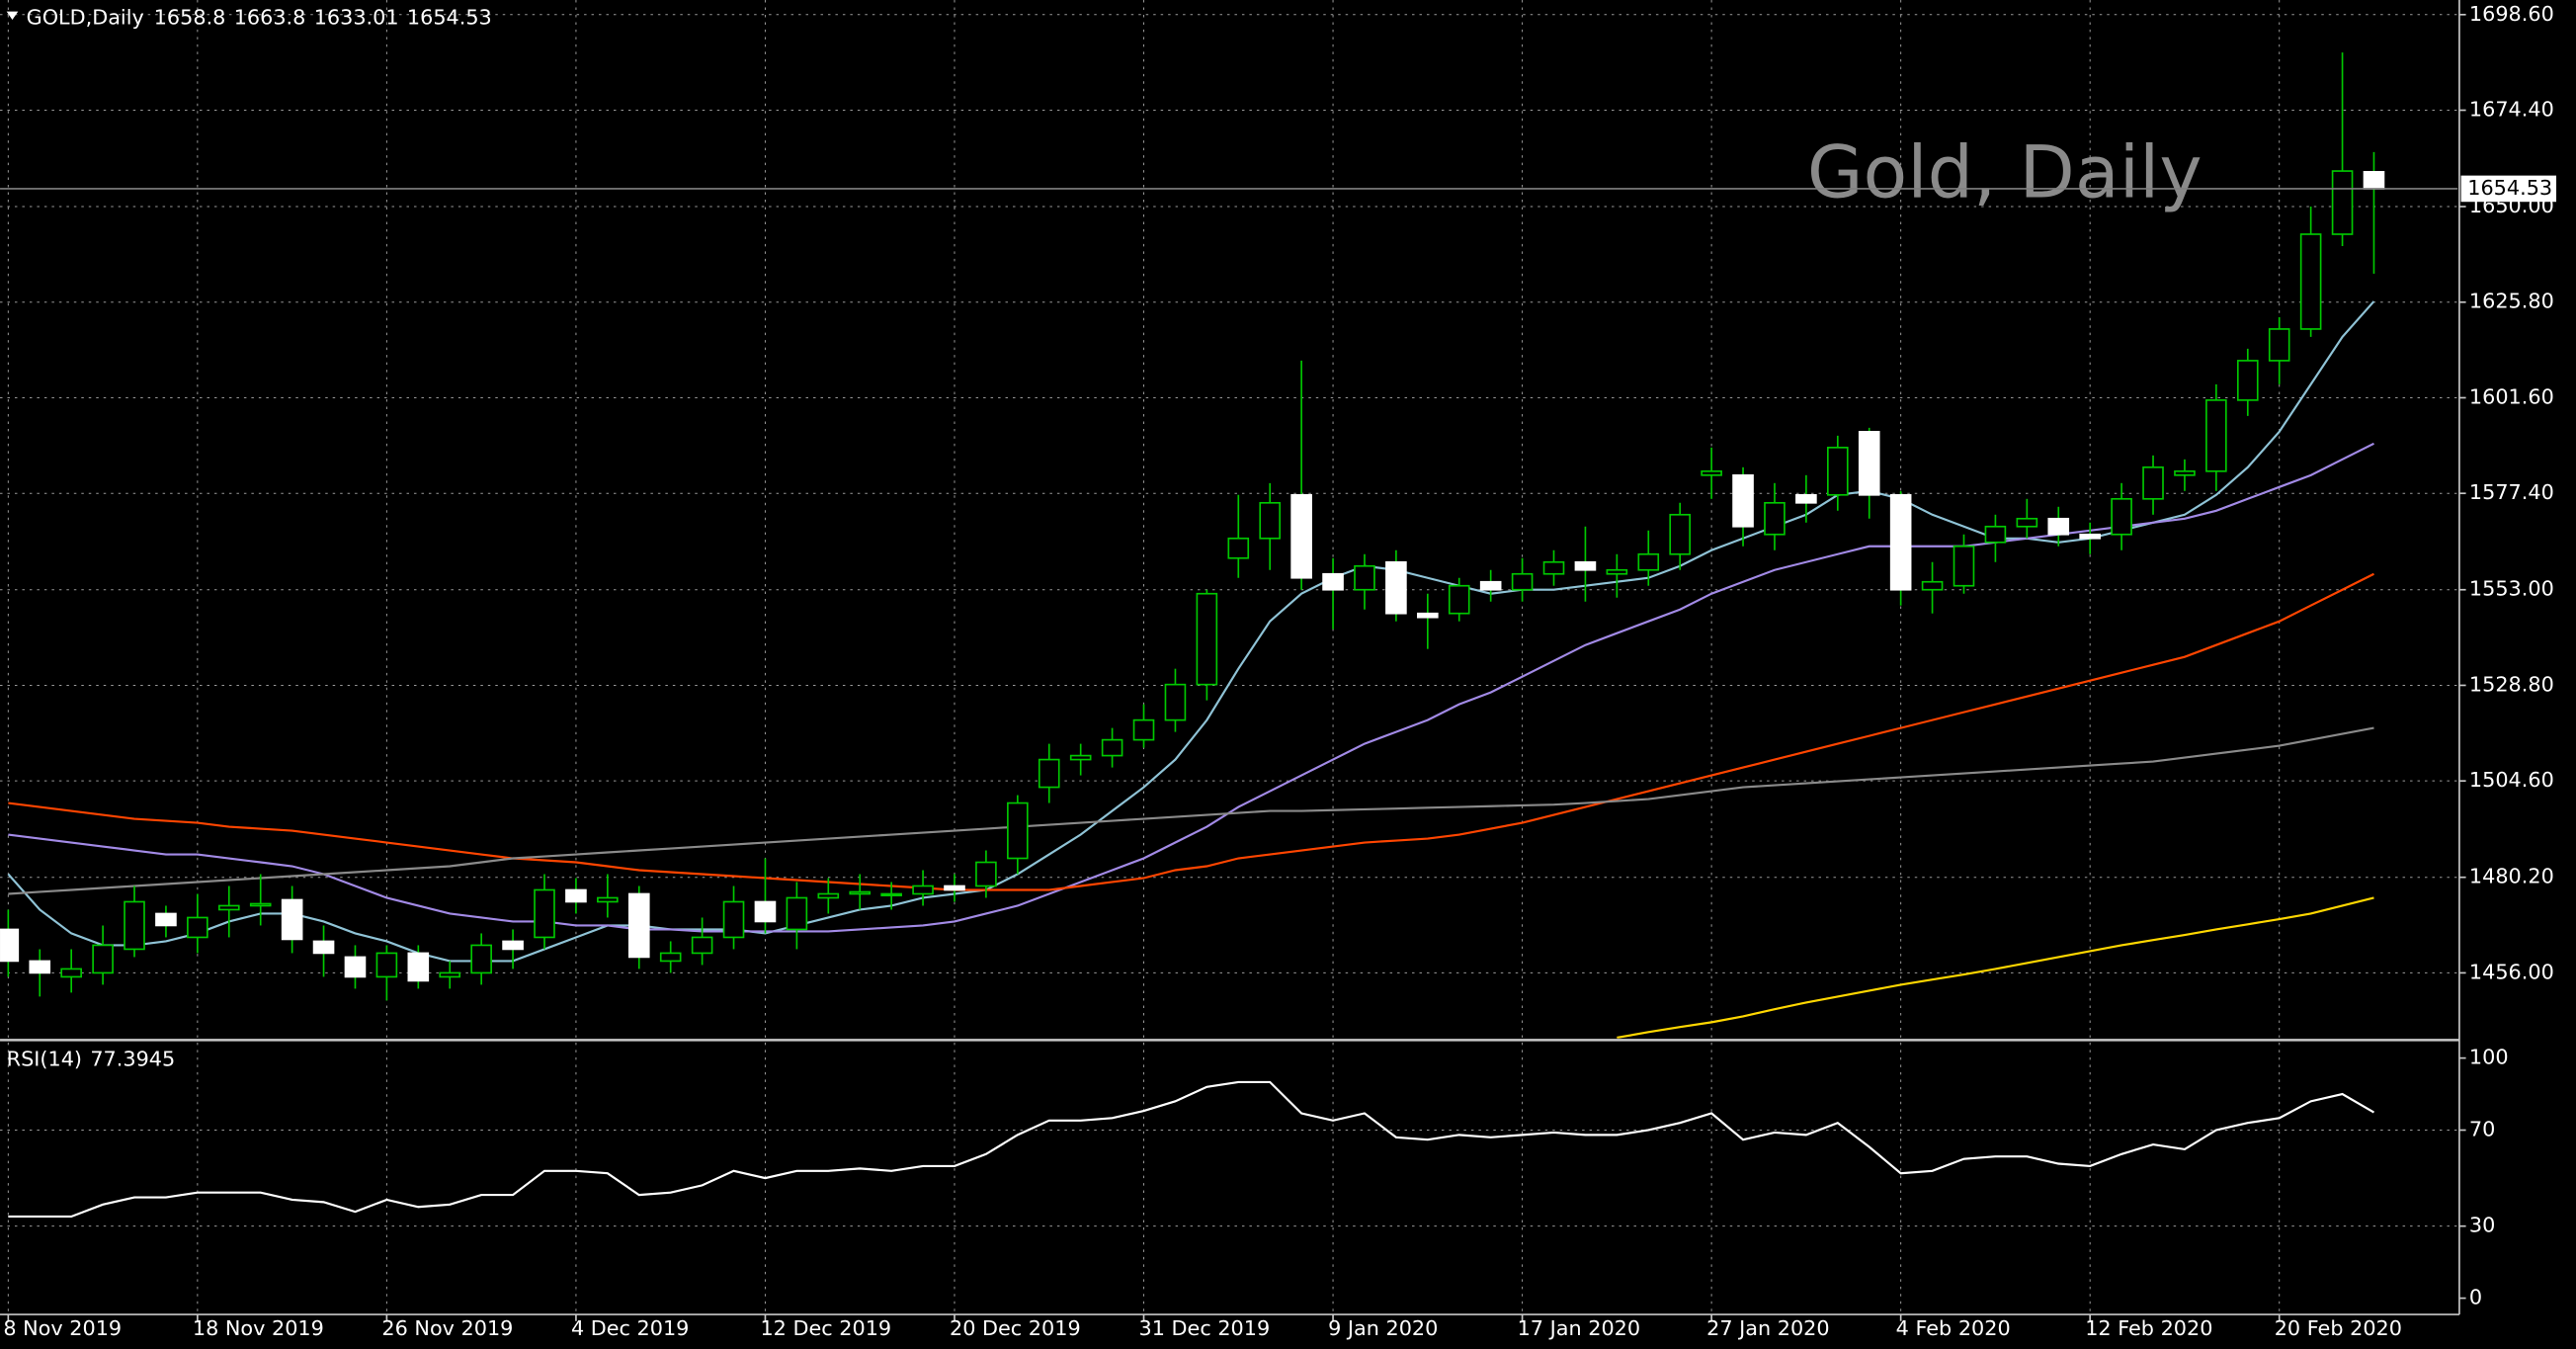 Image resolution: width=2576 pixels, height=1349 pixels. What do you see at coordinates (2511, 14) in the screenshot?
I see `y-tick-label: 1698.60` at bounding box center [2511, 14].